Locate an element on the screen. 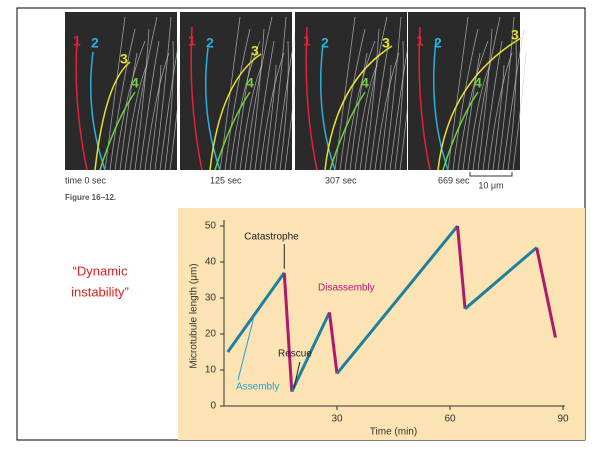  y-tick-label: 20 is located at coordinates (211, 334).